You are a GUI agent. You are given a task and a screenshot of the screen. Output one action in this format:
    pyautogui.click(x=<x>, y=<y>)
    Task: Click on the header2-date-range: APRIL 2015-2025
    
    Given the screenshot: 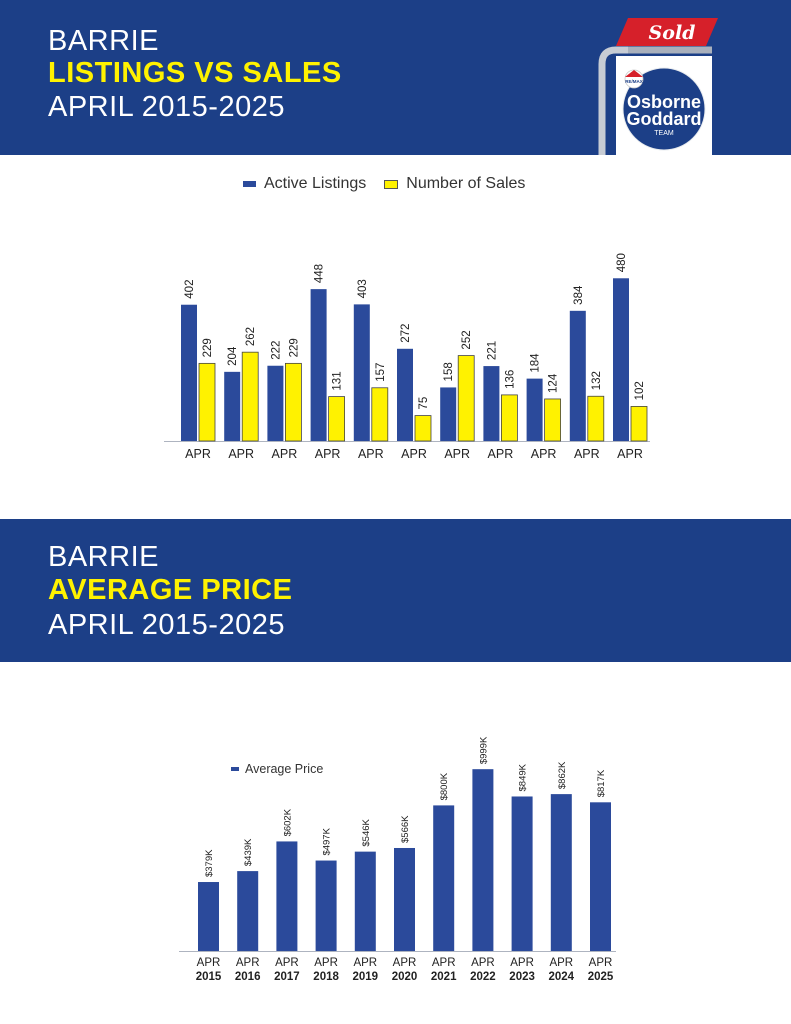 What is the action you would take?
    pyautogui.click(x=166, y=625)
    